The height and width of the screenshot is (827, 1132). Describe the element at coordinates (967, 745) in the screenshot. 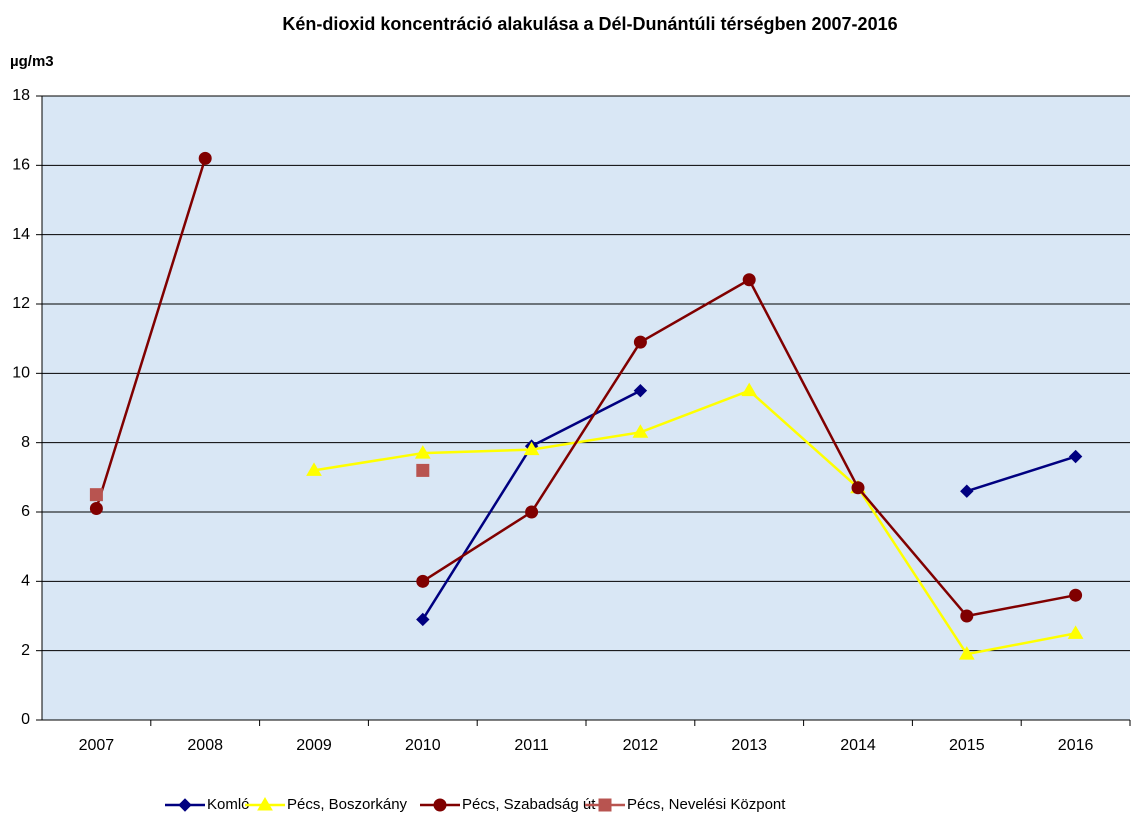

I see `x-tick-label: 2015` at that location.